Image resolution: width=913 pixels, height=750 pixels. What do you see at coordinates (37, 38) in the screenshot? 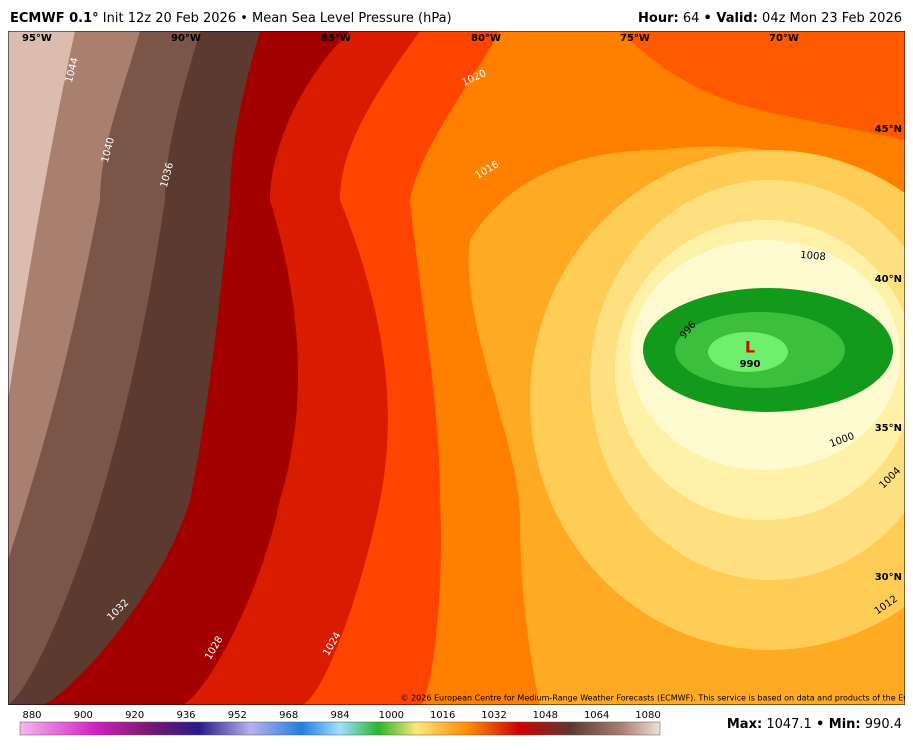
I see `longitude-label: 95°W` at bounding box center [37, 38].